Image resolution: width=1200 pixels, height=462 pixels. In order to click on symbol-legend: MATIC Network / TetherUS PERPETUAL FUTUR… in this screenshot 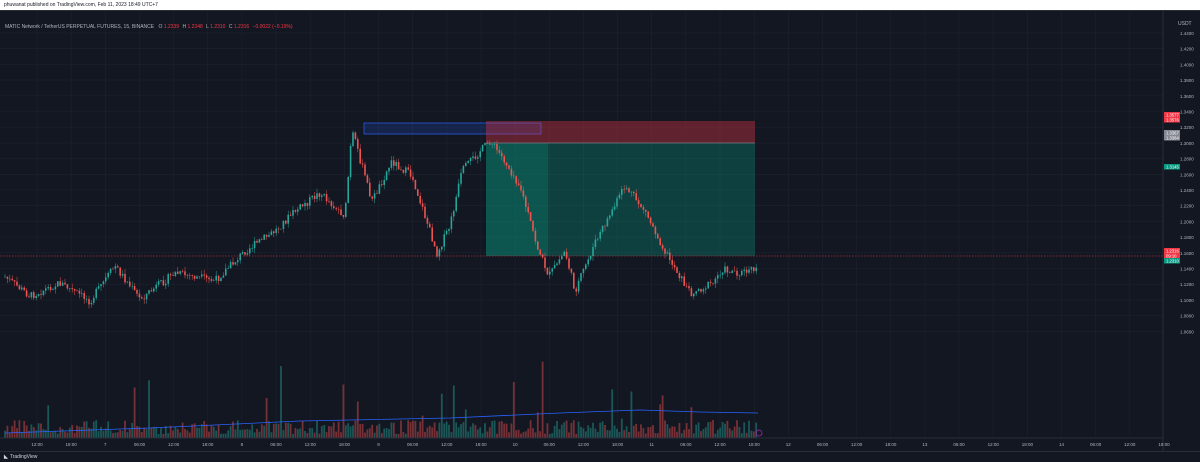, I will do `click(149, 27)`.